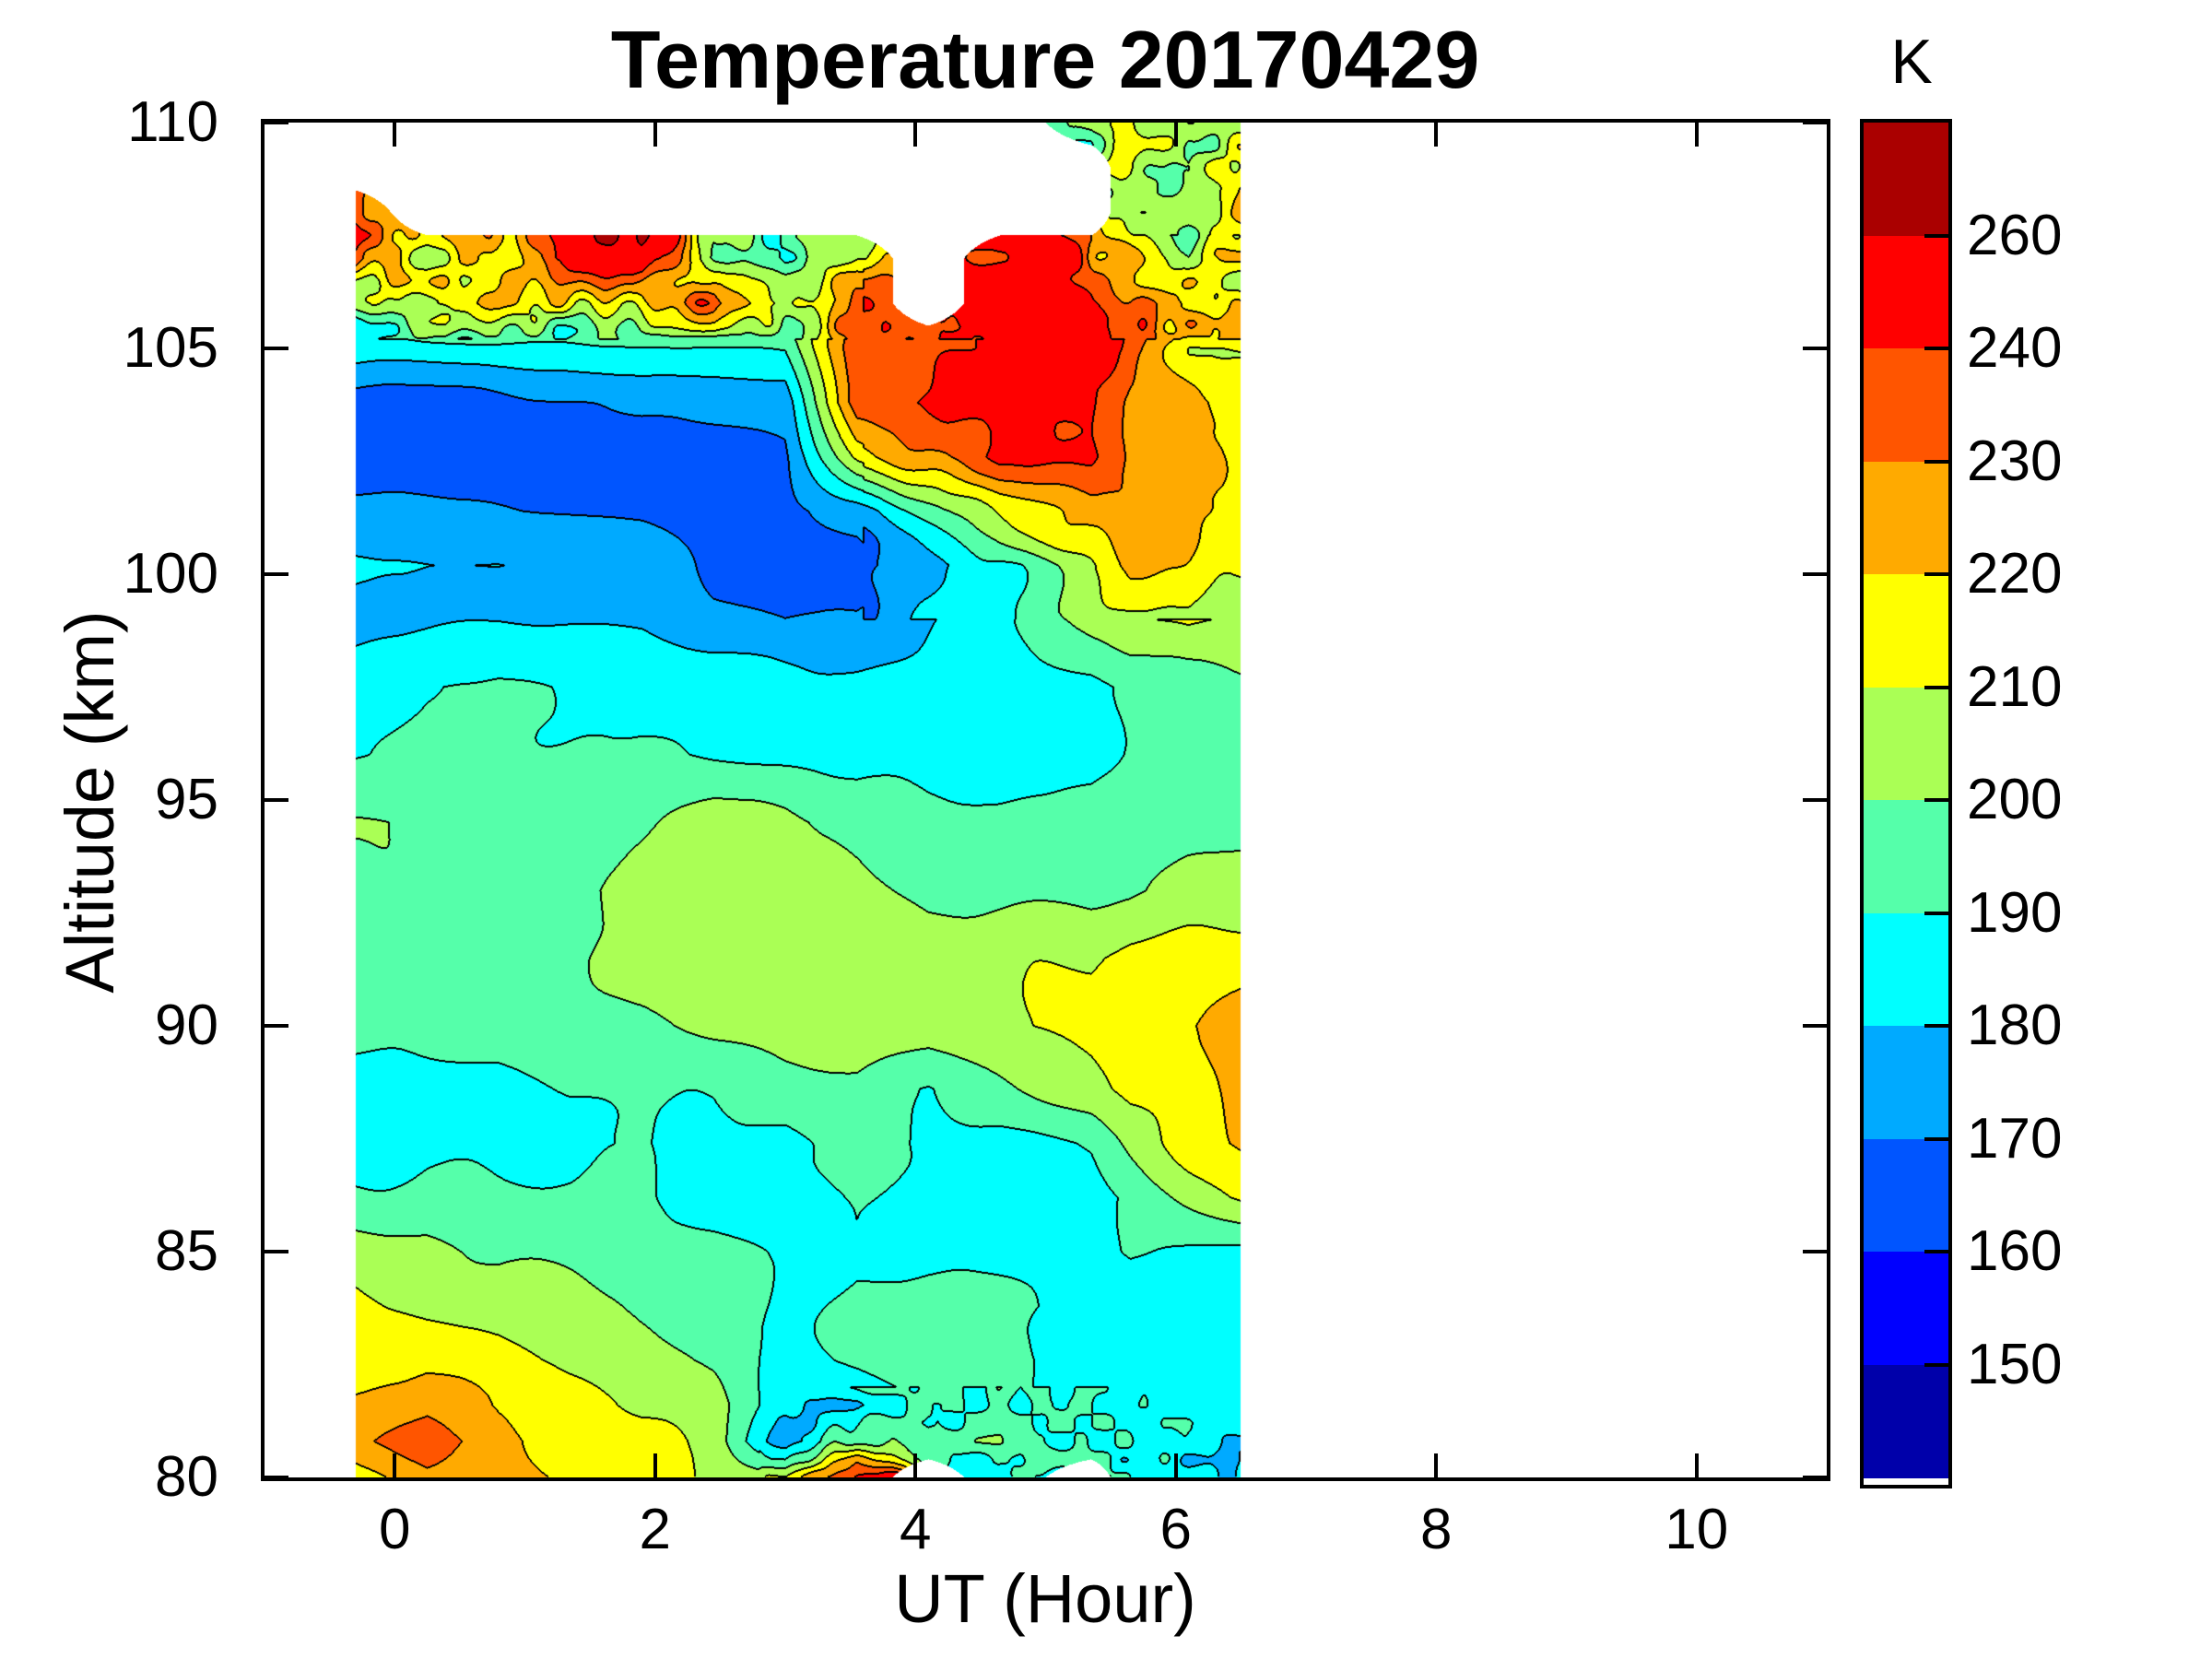 The width and height of the screenshot is (2212, 1659). I want to click on colorbar-tick-label: 230, so click(2015, 461).